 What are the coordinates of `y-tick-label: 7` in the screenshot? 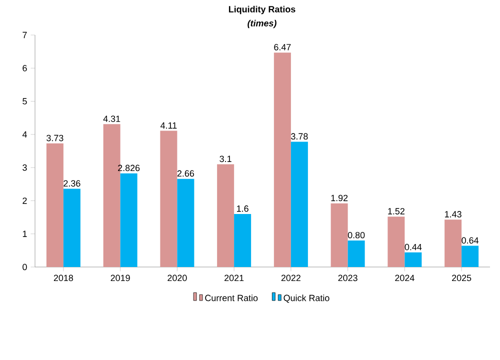 It's located at (24, 35).